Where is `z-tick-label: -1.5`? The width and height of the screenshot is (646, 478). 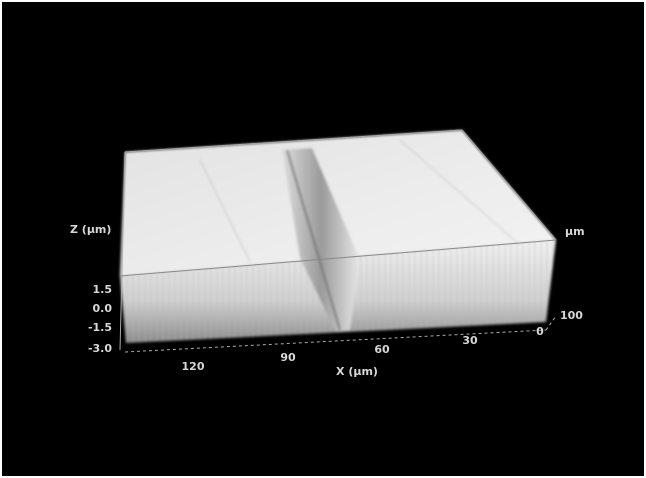
z-tick-label: -1.5 is located at coordinates (100, 327).